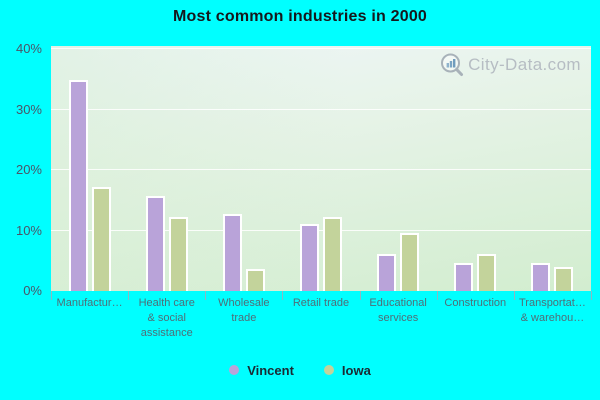  Describe the element at coordinates (475, 303) in the screenshot. I see `x-category-label-5: Construction` at that location.